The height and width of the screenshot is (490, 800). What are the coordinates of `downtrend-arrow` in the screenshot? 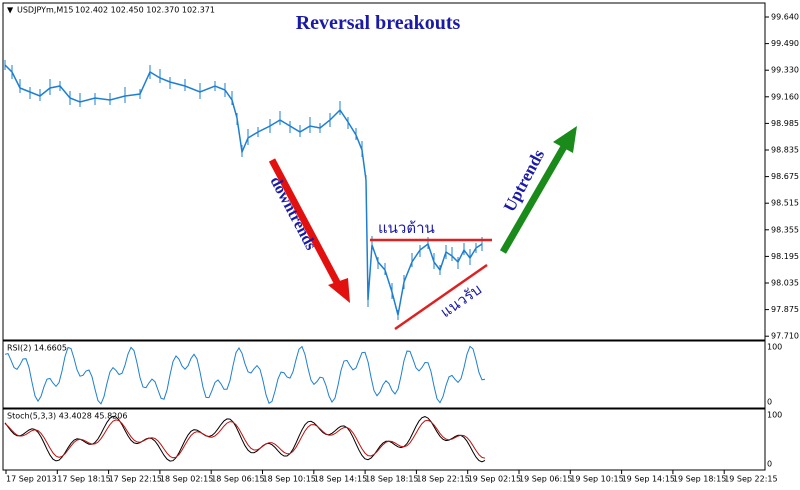 It's located at (306, 224).